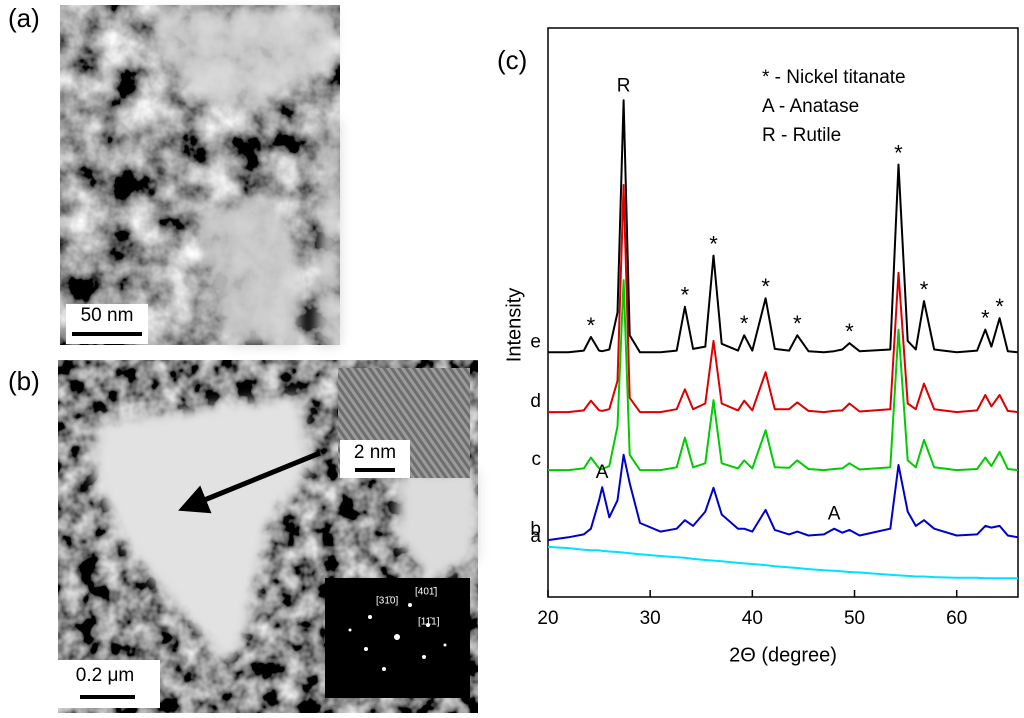 The width and height of the screenshot is (1024, 718). Describe the element at coordinates (537, 459) in the screenshot. I see `series-label: c` at that location.